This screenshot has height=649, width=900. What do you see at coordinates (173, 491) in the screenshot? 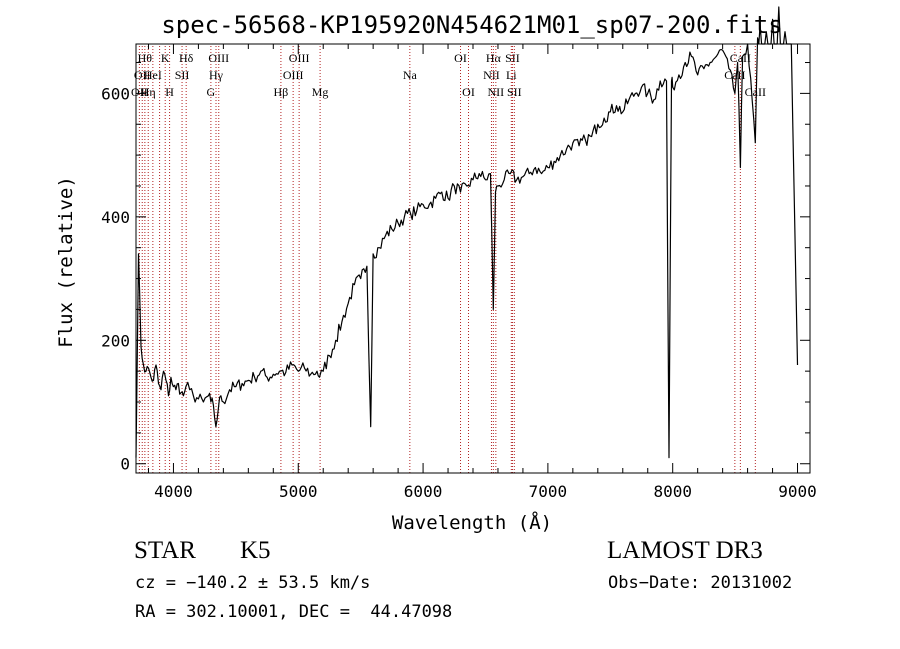
I see `x-tick-label: 4000` at bounding box center [173, 491].